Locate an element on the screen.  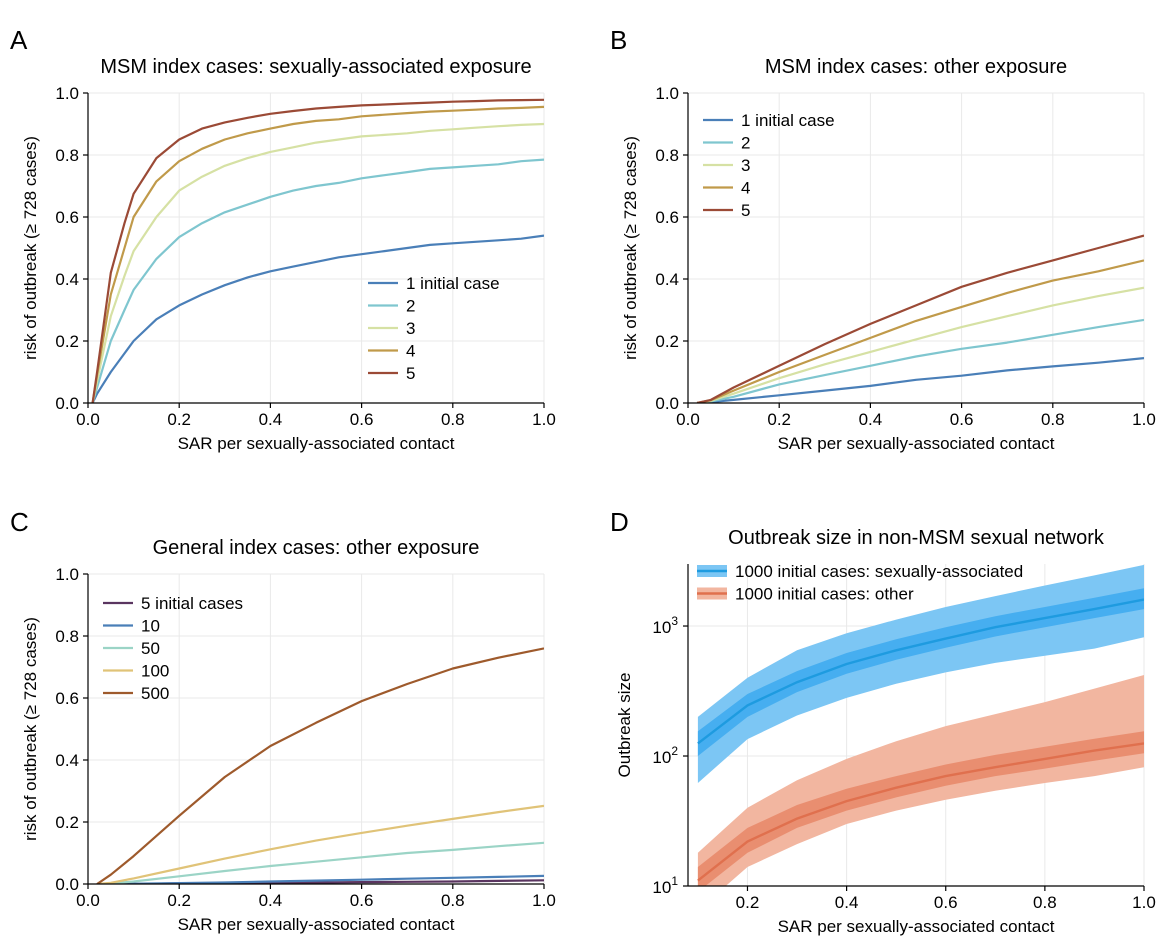
y-axis-label: Outbreak size is located at coordinates (624, 725).